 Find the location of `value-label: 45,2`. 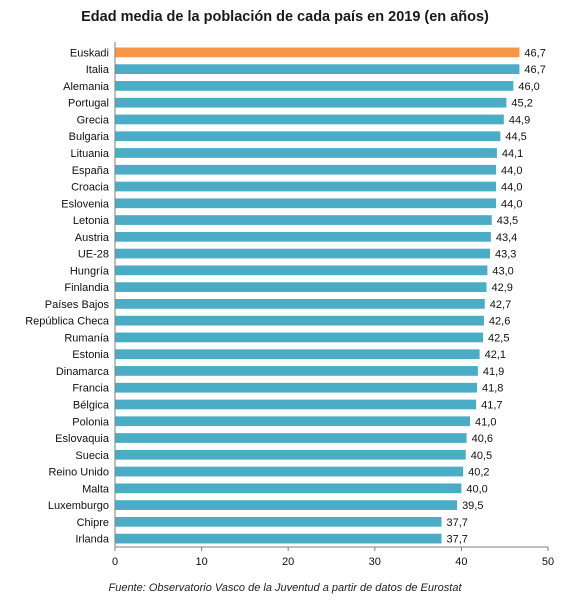

value-label: 45,2 is located at coordinates (521, 104).